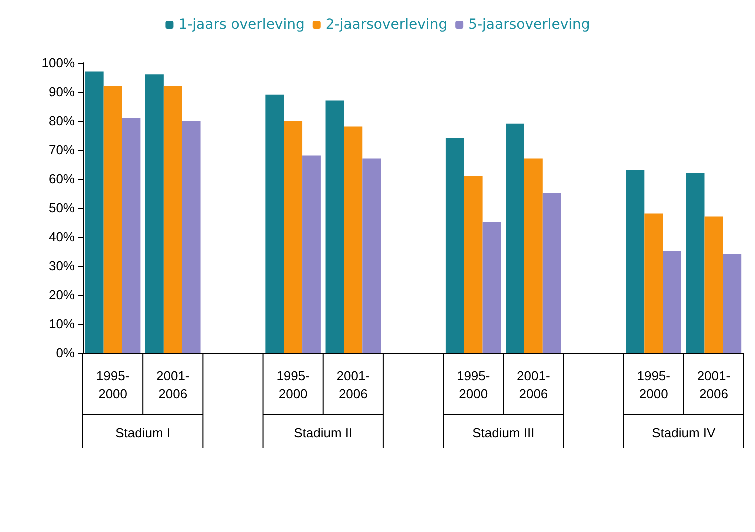  Describe the element at coordinates (684, 433) in the screenshot. I see `text: Stadium IV` at that location.